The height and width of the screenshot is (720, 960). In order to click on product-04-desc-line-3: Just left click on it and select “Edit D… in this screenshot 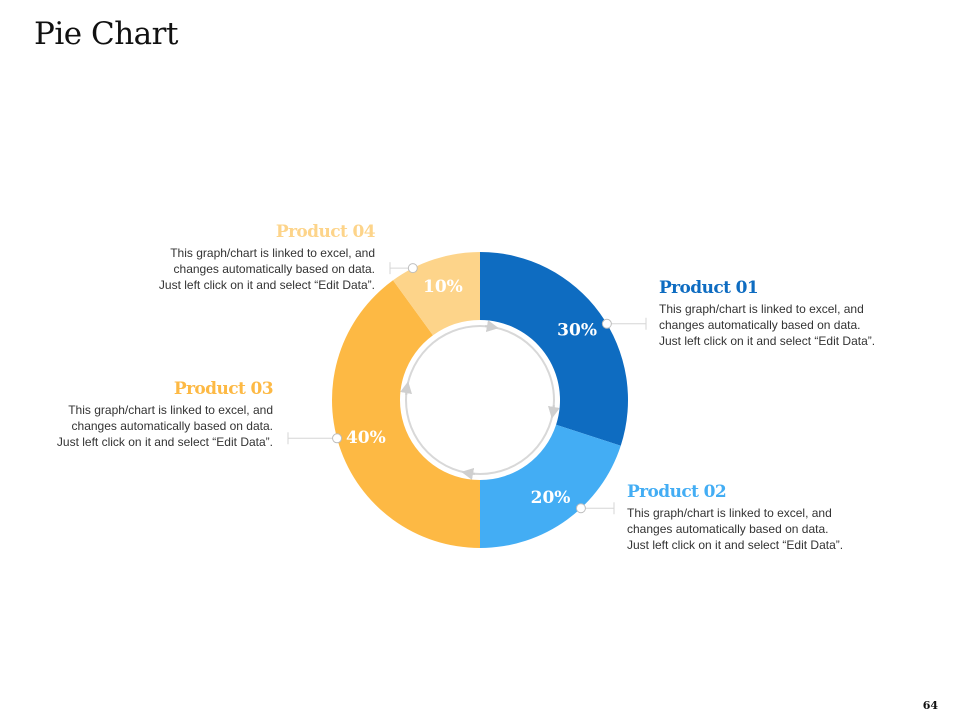, I will do `click(266, 285)`.